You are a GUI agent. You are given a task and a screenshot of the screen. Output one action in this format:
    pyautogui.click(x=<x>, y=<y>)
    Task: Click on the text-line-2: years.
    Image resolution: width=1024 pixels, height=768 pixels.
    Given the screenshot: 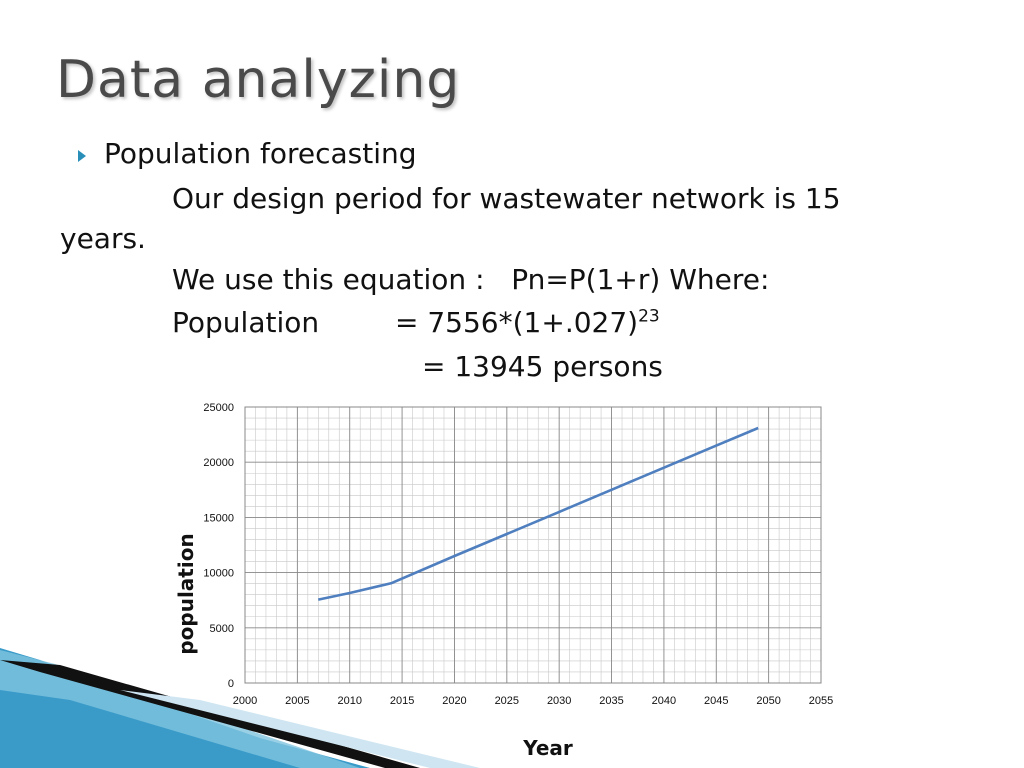 What is the action you would take?
    pyautogui.click(x=103, y=238)
    